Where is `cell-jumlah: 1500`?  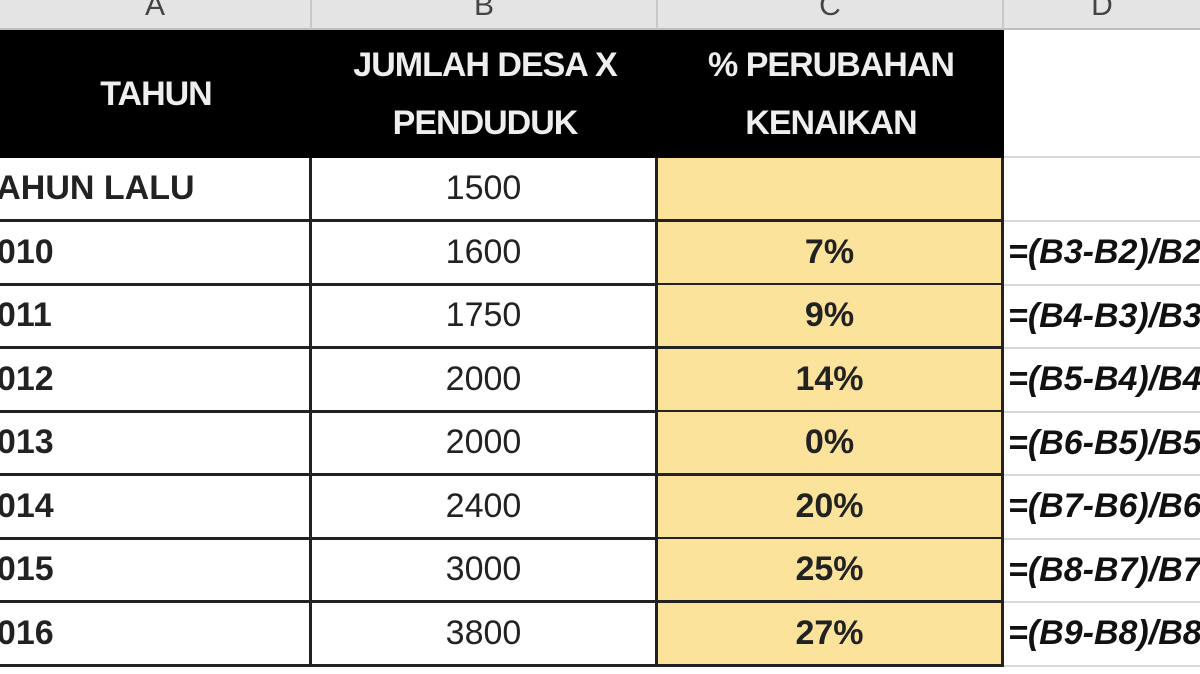
cell-jumlah: 1500 is located at coordinates (485, 190).